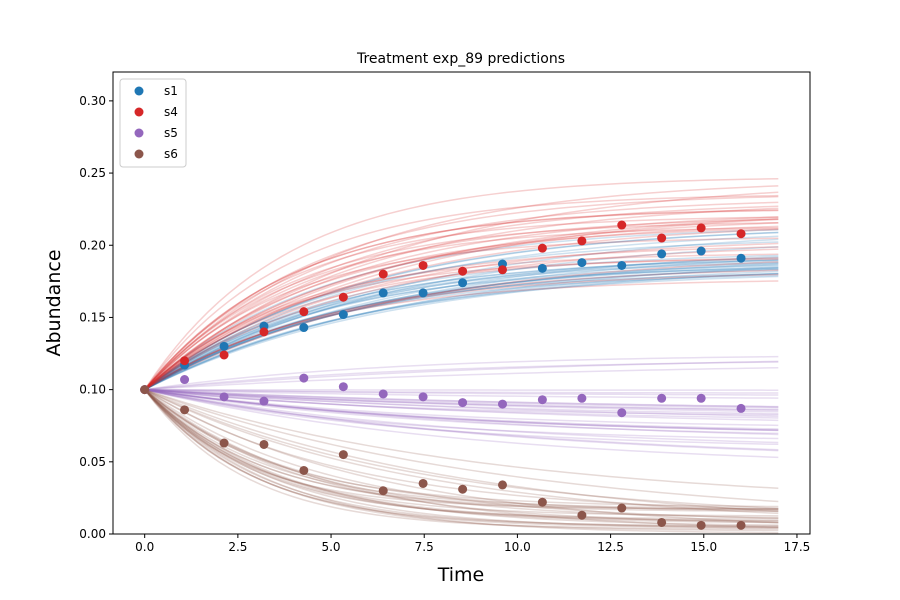 The image size is (900, 600). What do you see at coordinates (424, 547) in the screenshot?
I see `x-tick-label: 7.5` at bounding box center [424, 547].